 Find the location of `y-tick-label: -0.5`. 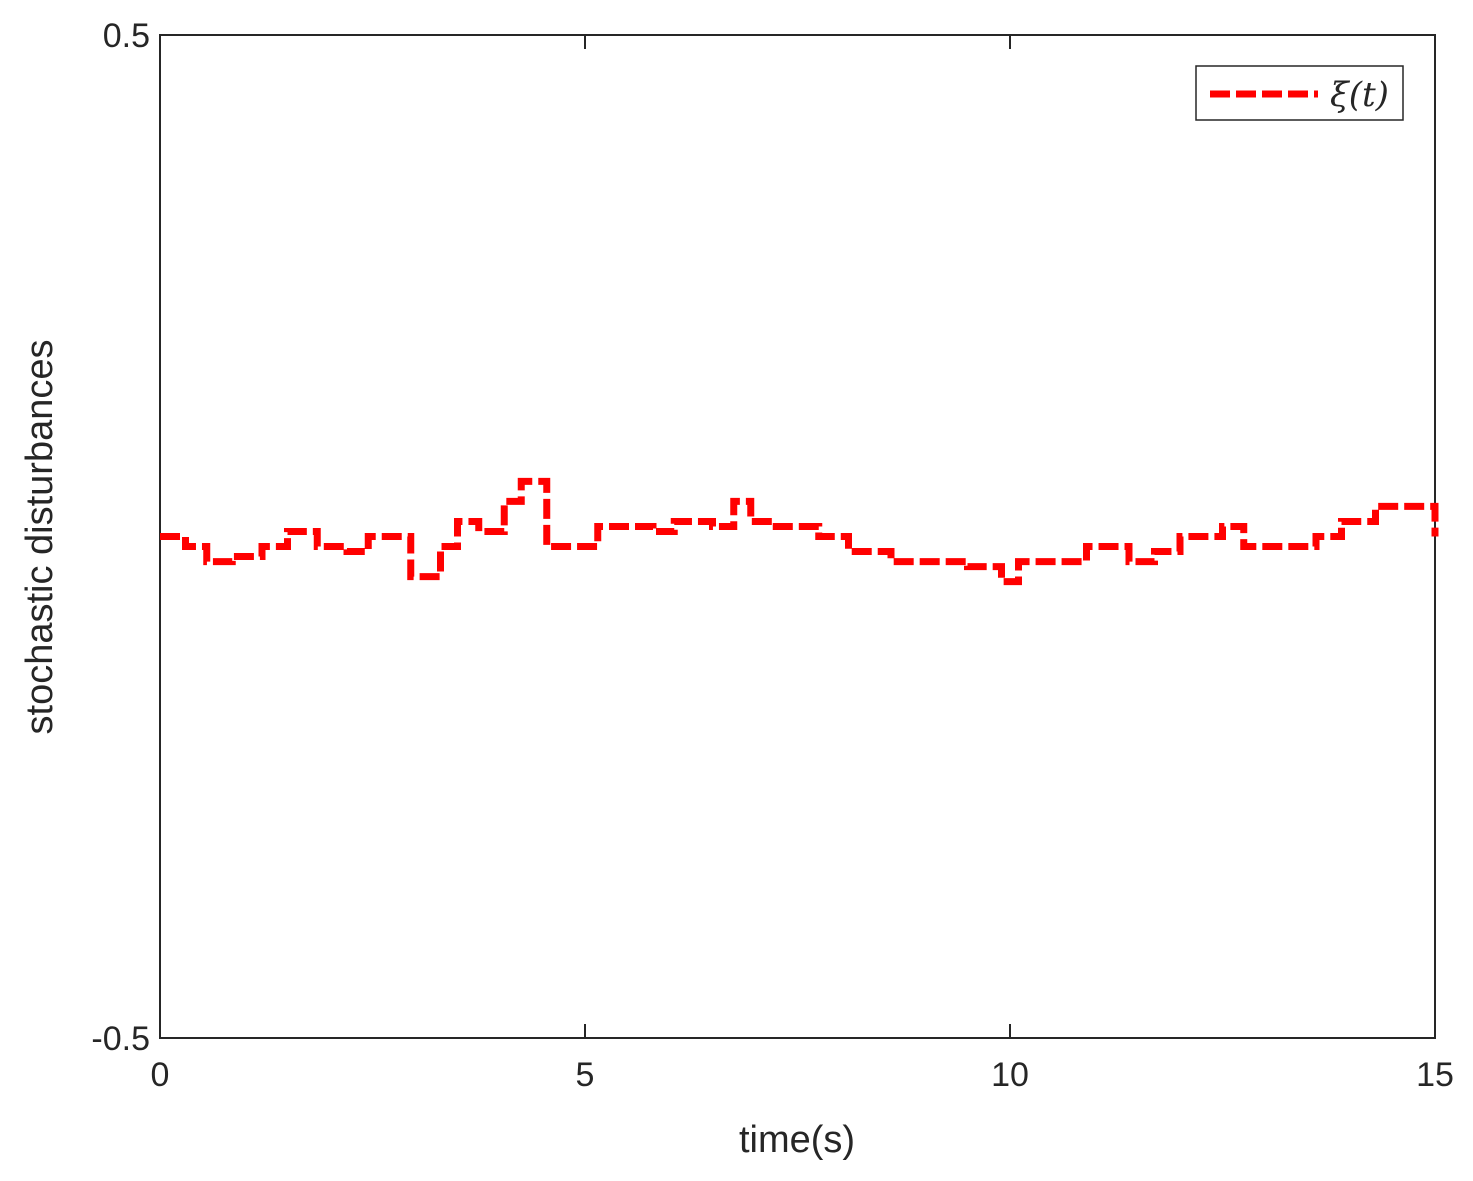

y-tick-label: -0.5 is located at coordinates (120, 1039).